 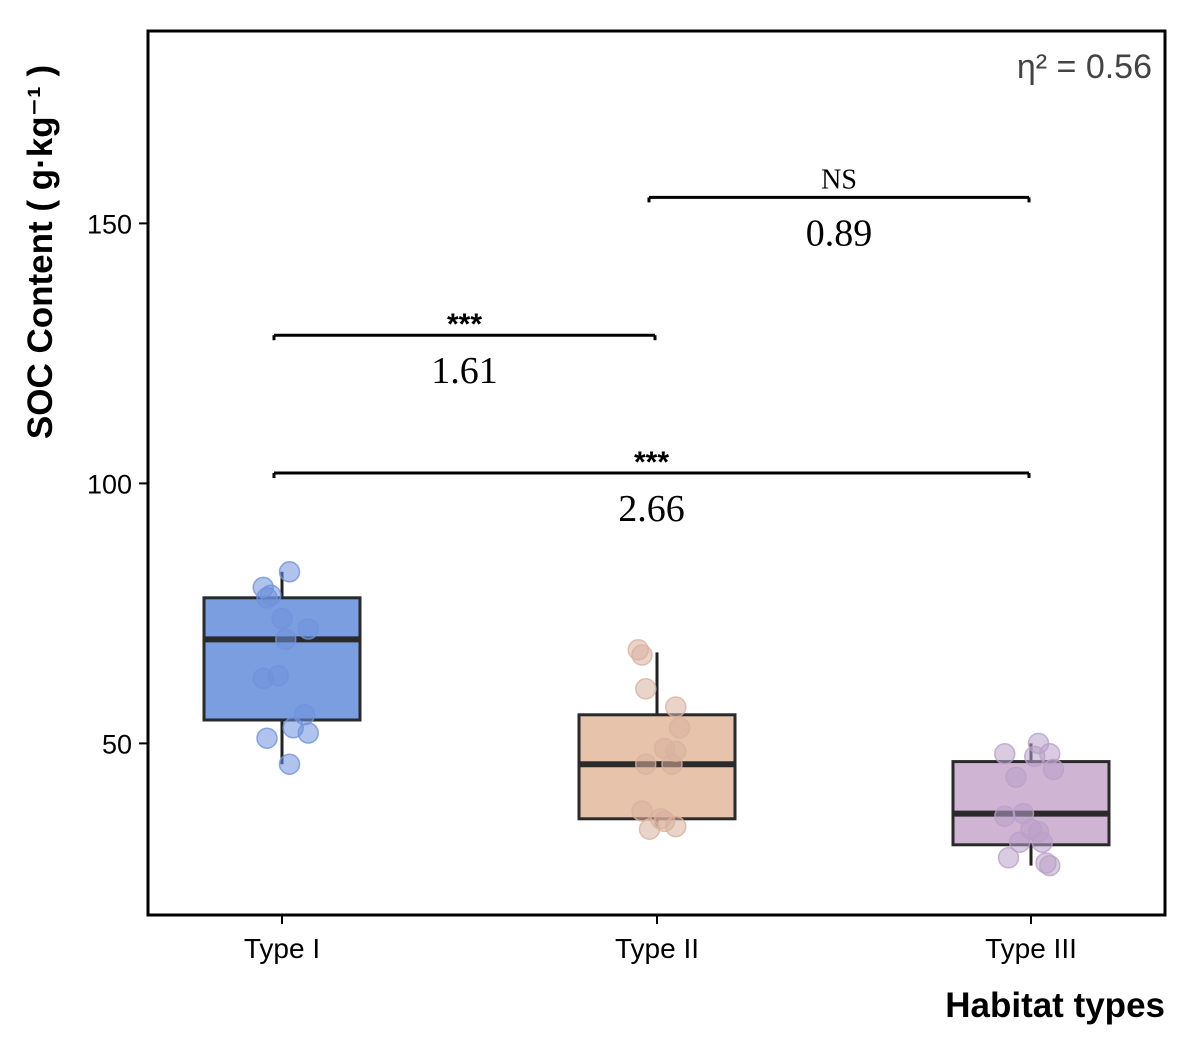 What do you see at coordinates (282, 948) in the screenshot?
I see `x-tick-label: Type I` at bounding box center [282, 948].